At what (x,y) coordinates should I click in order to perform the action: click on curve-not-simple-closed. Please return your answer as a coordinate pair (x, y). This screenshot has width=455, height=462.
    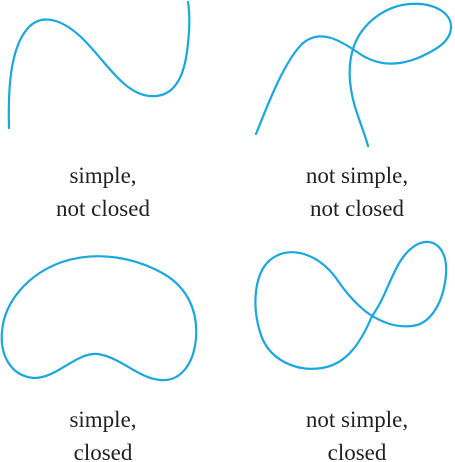
    Looking at the image, I should click on (351, 305).